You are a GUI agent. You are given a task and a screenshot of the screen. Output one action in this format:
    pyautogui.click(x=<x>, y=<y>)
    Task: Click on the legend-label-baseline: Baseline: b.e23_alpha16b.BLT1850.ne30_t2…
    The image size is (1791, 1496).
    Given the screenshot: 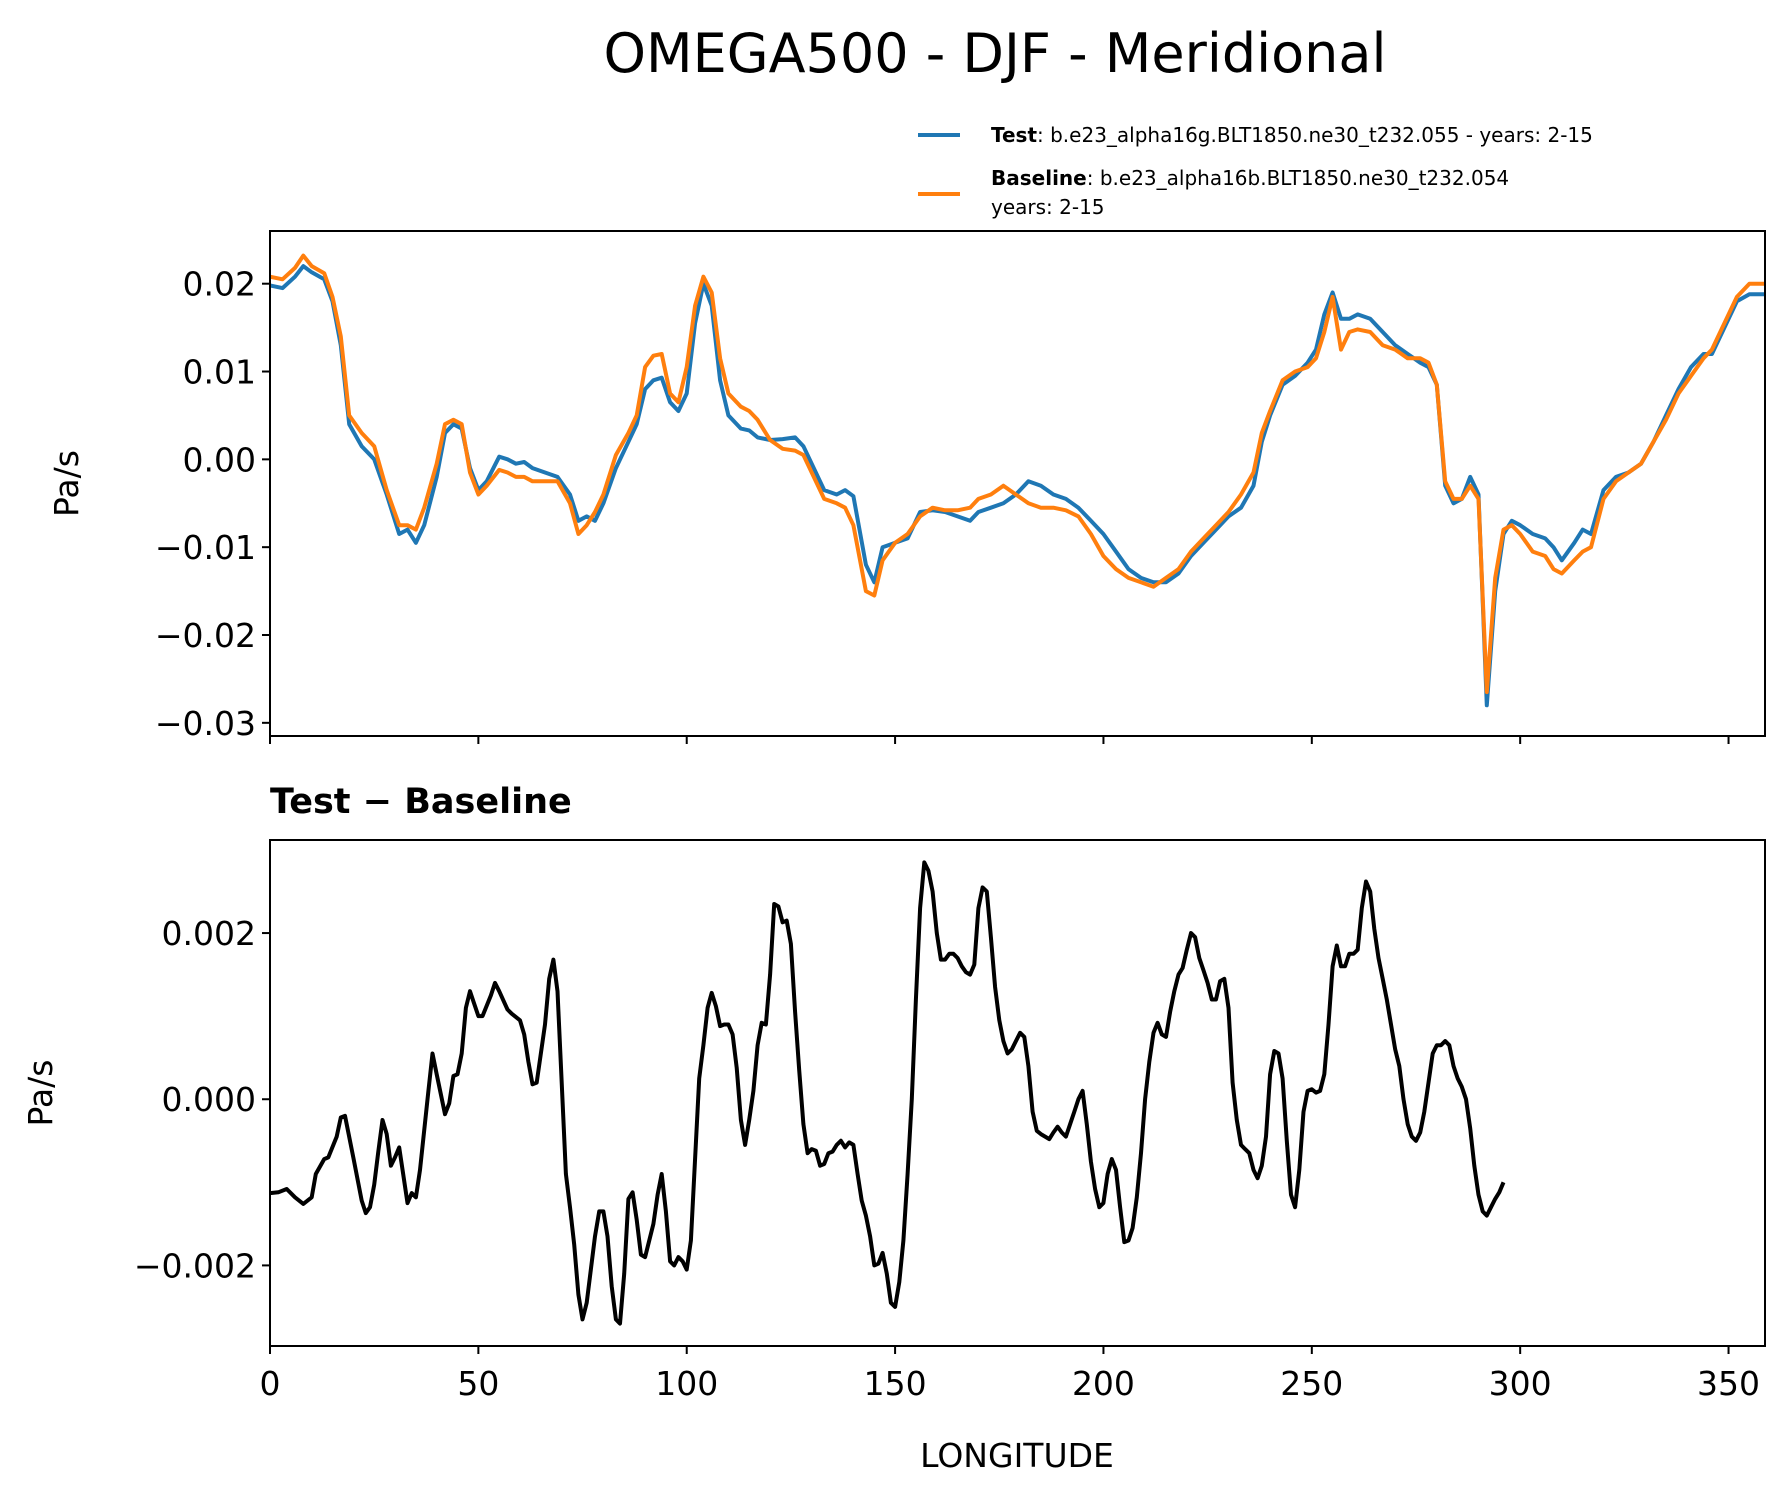 What is the action you would take?
    pyautogui.click(x=1250, y=178)
    